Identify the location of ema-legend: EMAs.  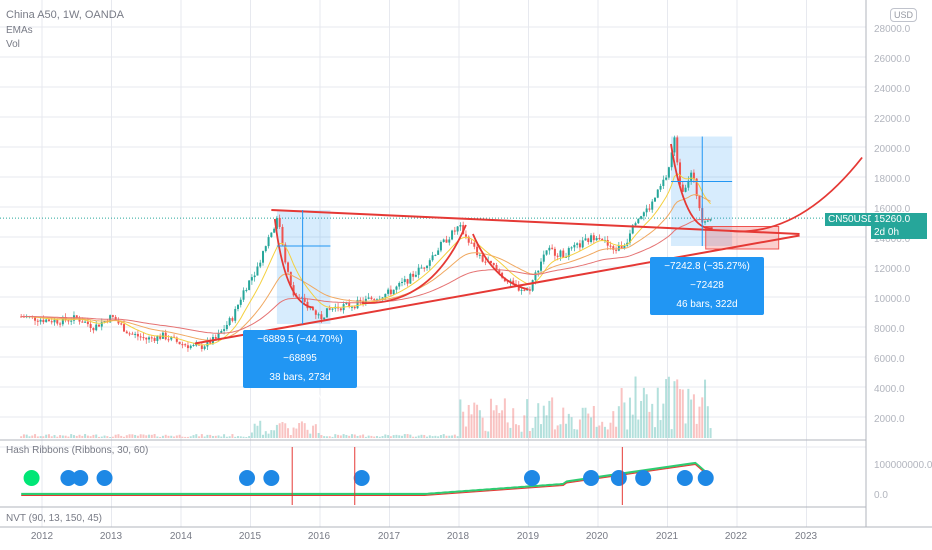
(19, 30).